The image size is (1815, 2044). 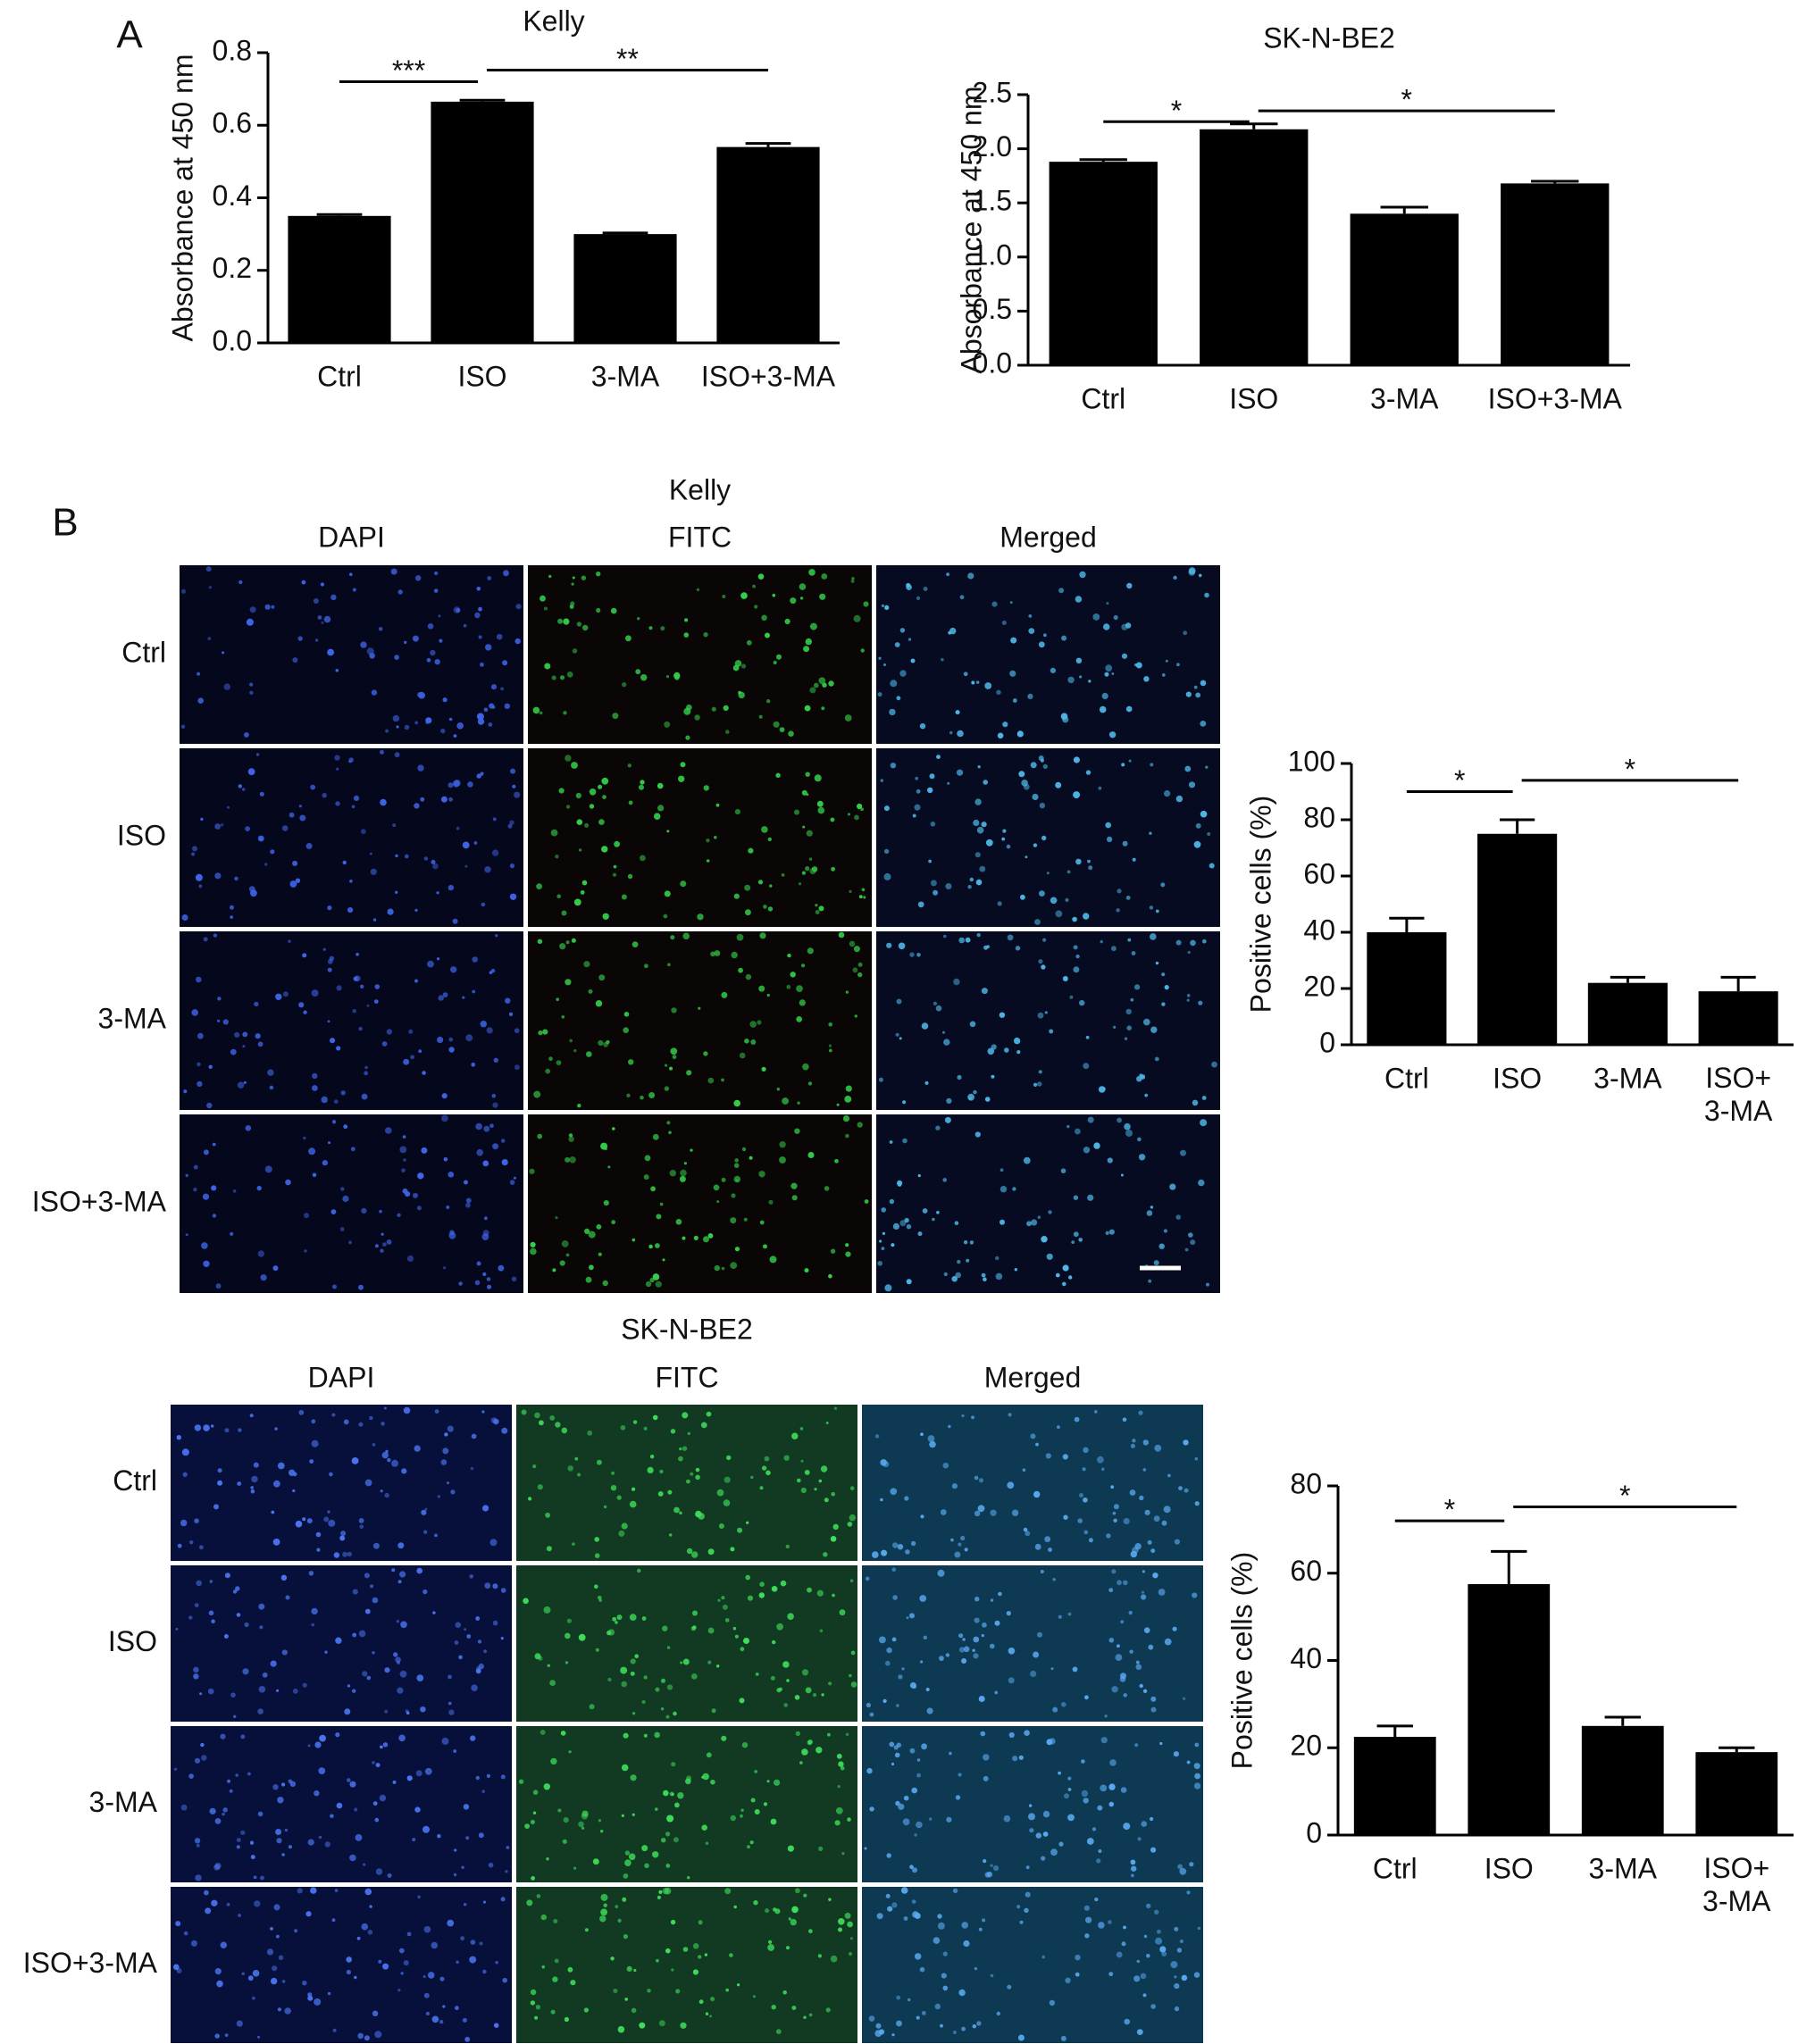 What do you see at coordinates (1032, 1804) in the screenshot?
I see `micrograph` at bounding box center [1032, 1804].